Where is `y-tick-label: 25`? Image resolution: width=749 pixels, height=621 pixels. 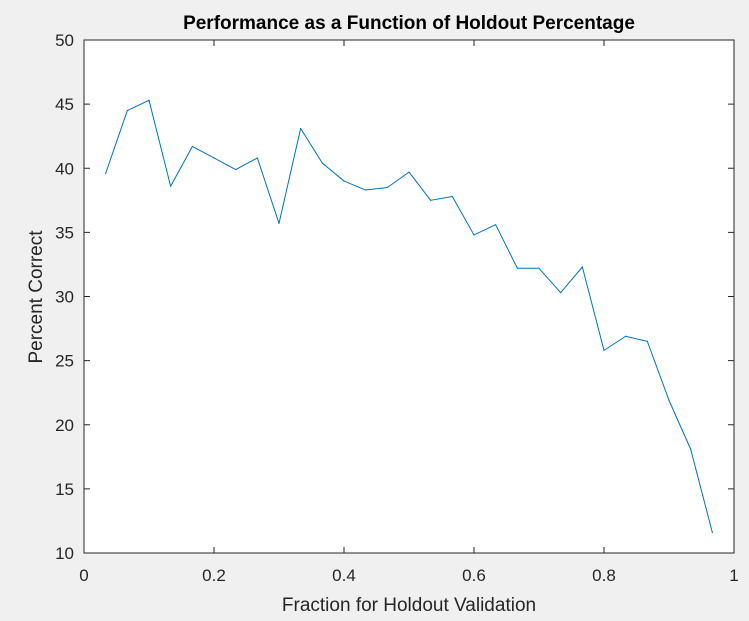 y-tick-label: 25 is located at coordinates (64, 361).